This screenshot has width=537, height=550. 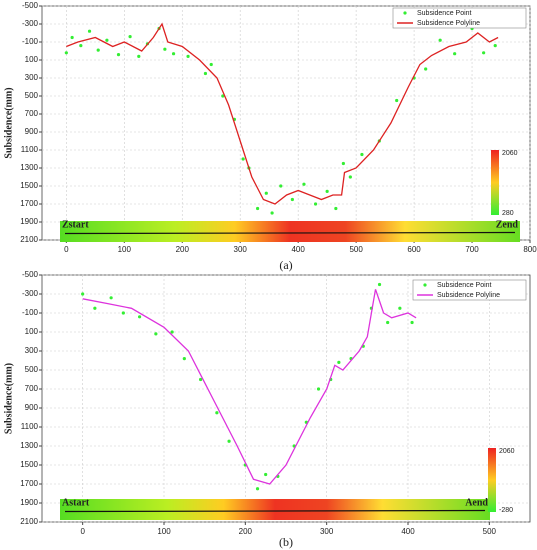 What do you see at coordinates (476, 502) in the screenshot?
I see `end-label: Aend` at bounding box center [476, 502].